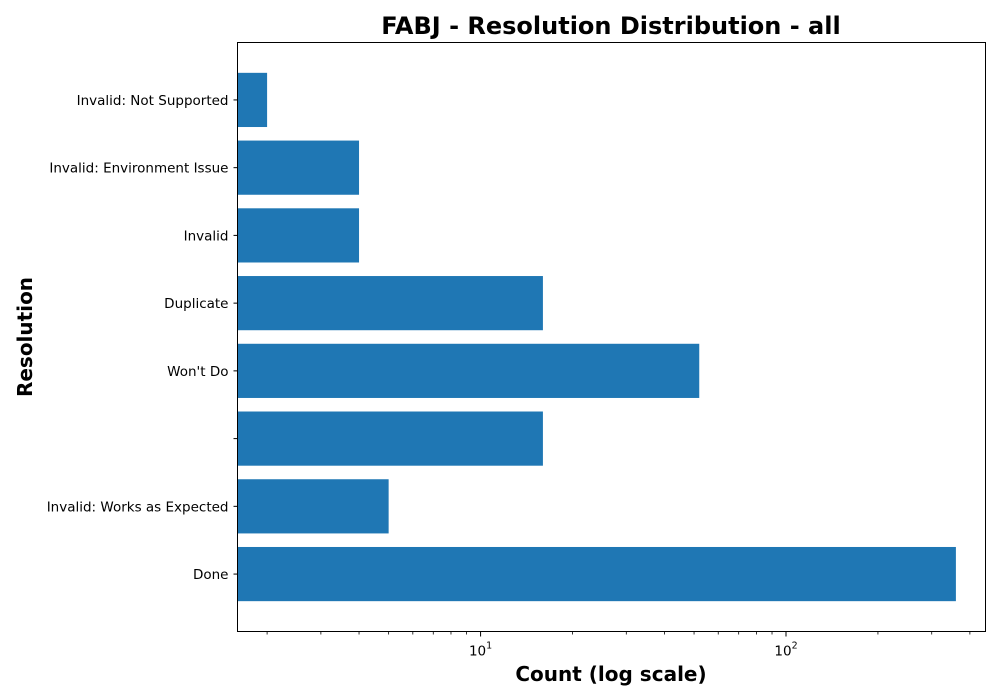 The image size is (1000, 700). Describe the element at coordinates (610, 26) in the screenshot. I see `chart-title: FABJ - Resolution Distribution - all` at that location.